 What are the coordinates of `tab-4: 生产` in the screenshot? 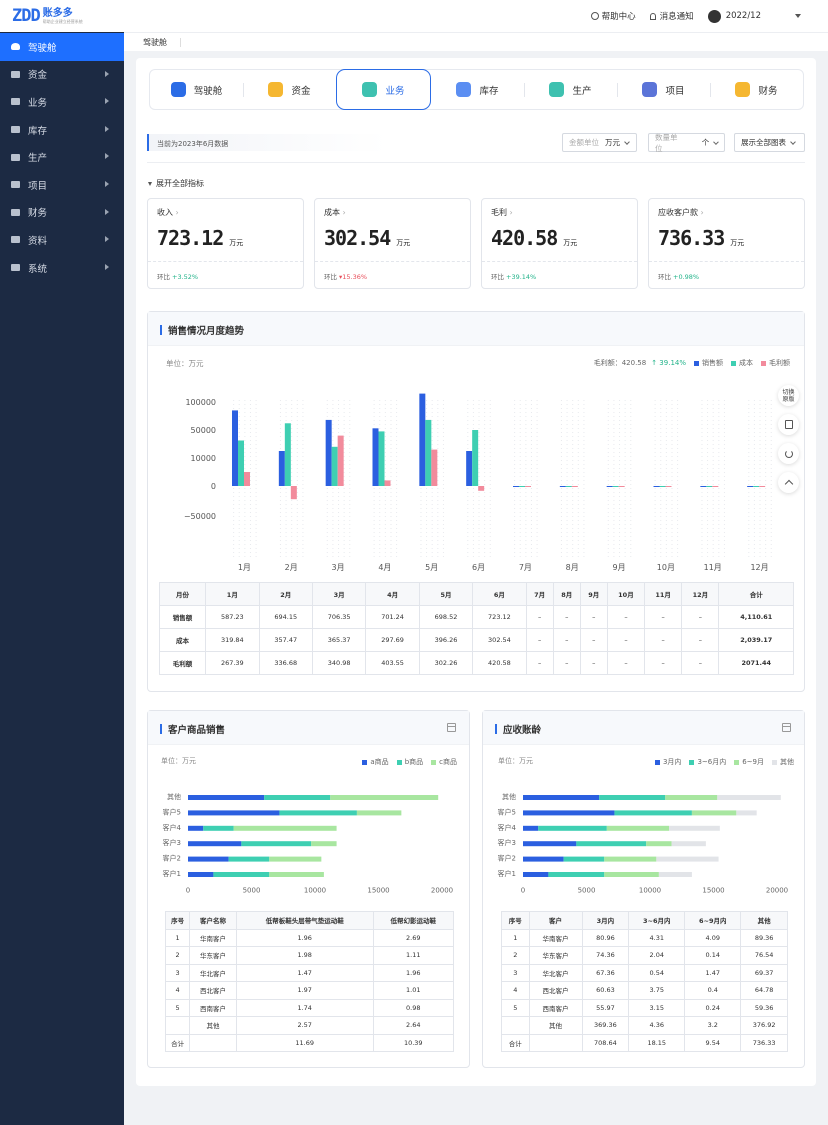 It's located at (570, 89).